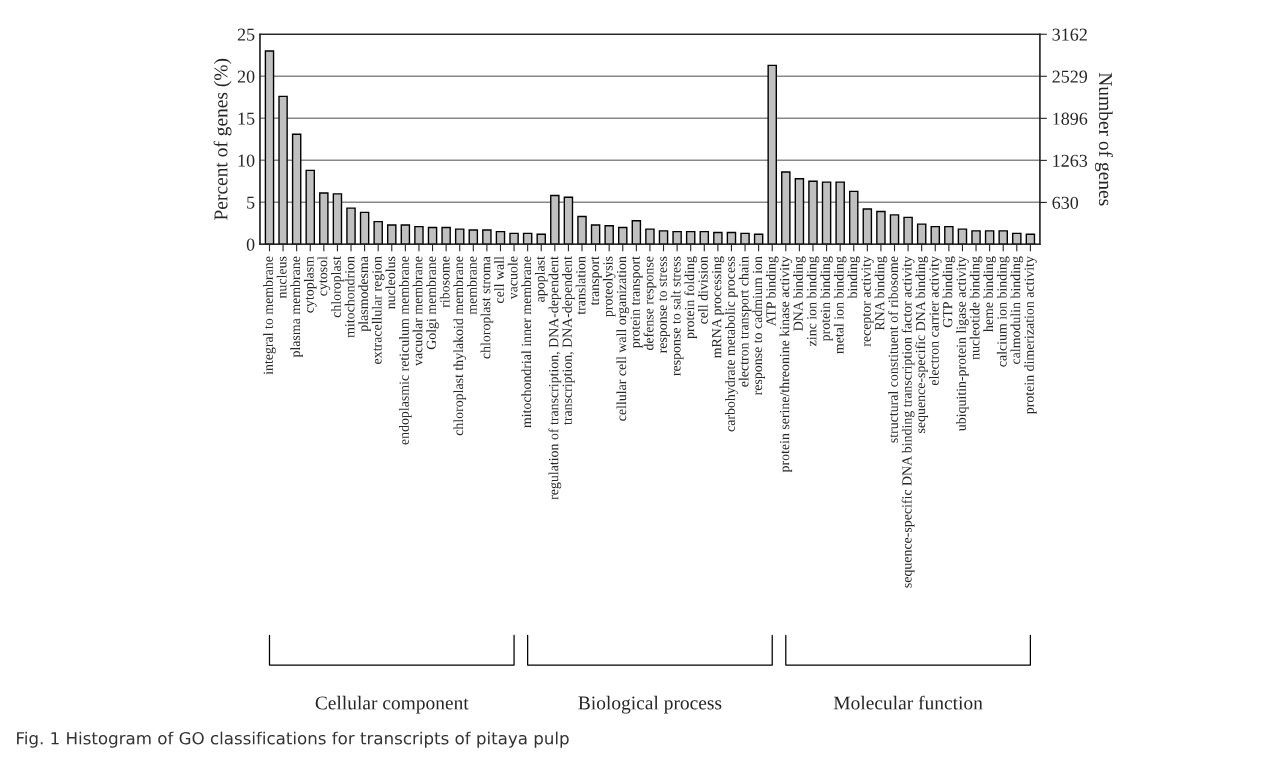 Image resolution: width=1287 pixels, height=761 pixels. What do you see at coordinates (222, 139) in the screenshot?
I see `y-axis-title: Percent of genes (%)` at bounding box center [222, 139].